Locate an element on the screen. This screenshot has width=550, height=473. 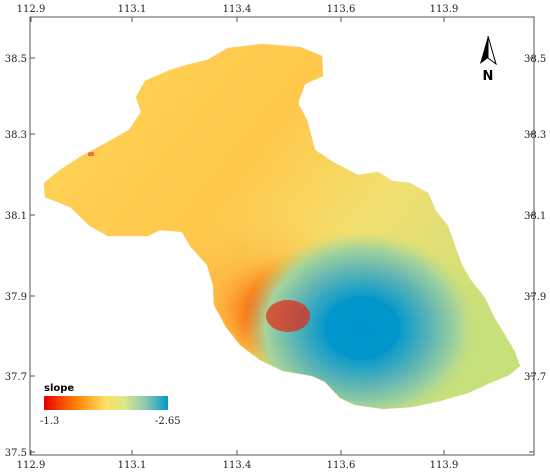
x-tick-bottom: 113.4 is located at coordinates (237, 465).